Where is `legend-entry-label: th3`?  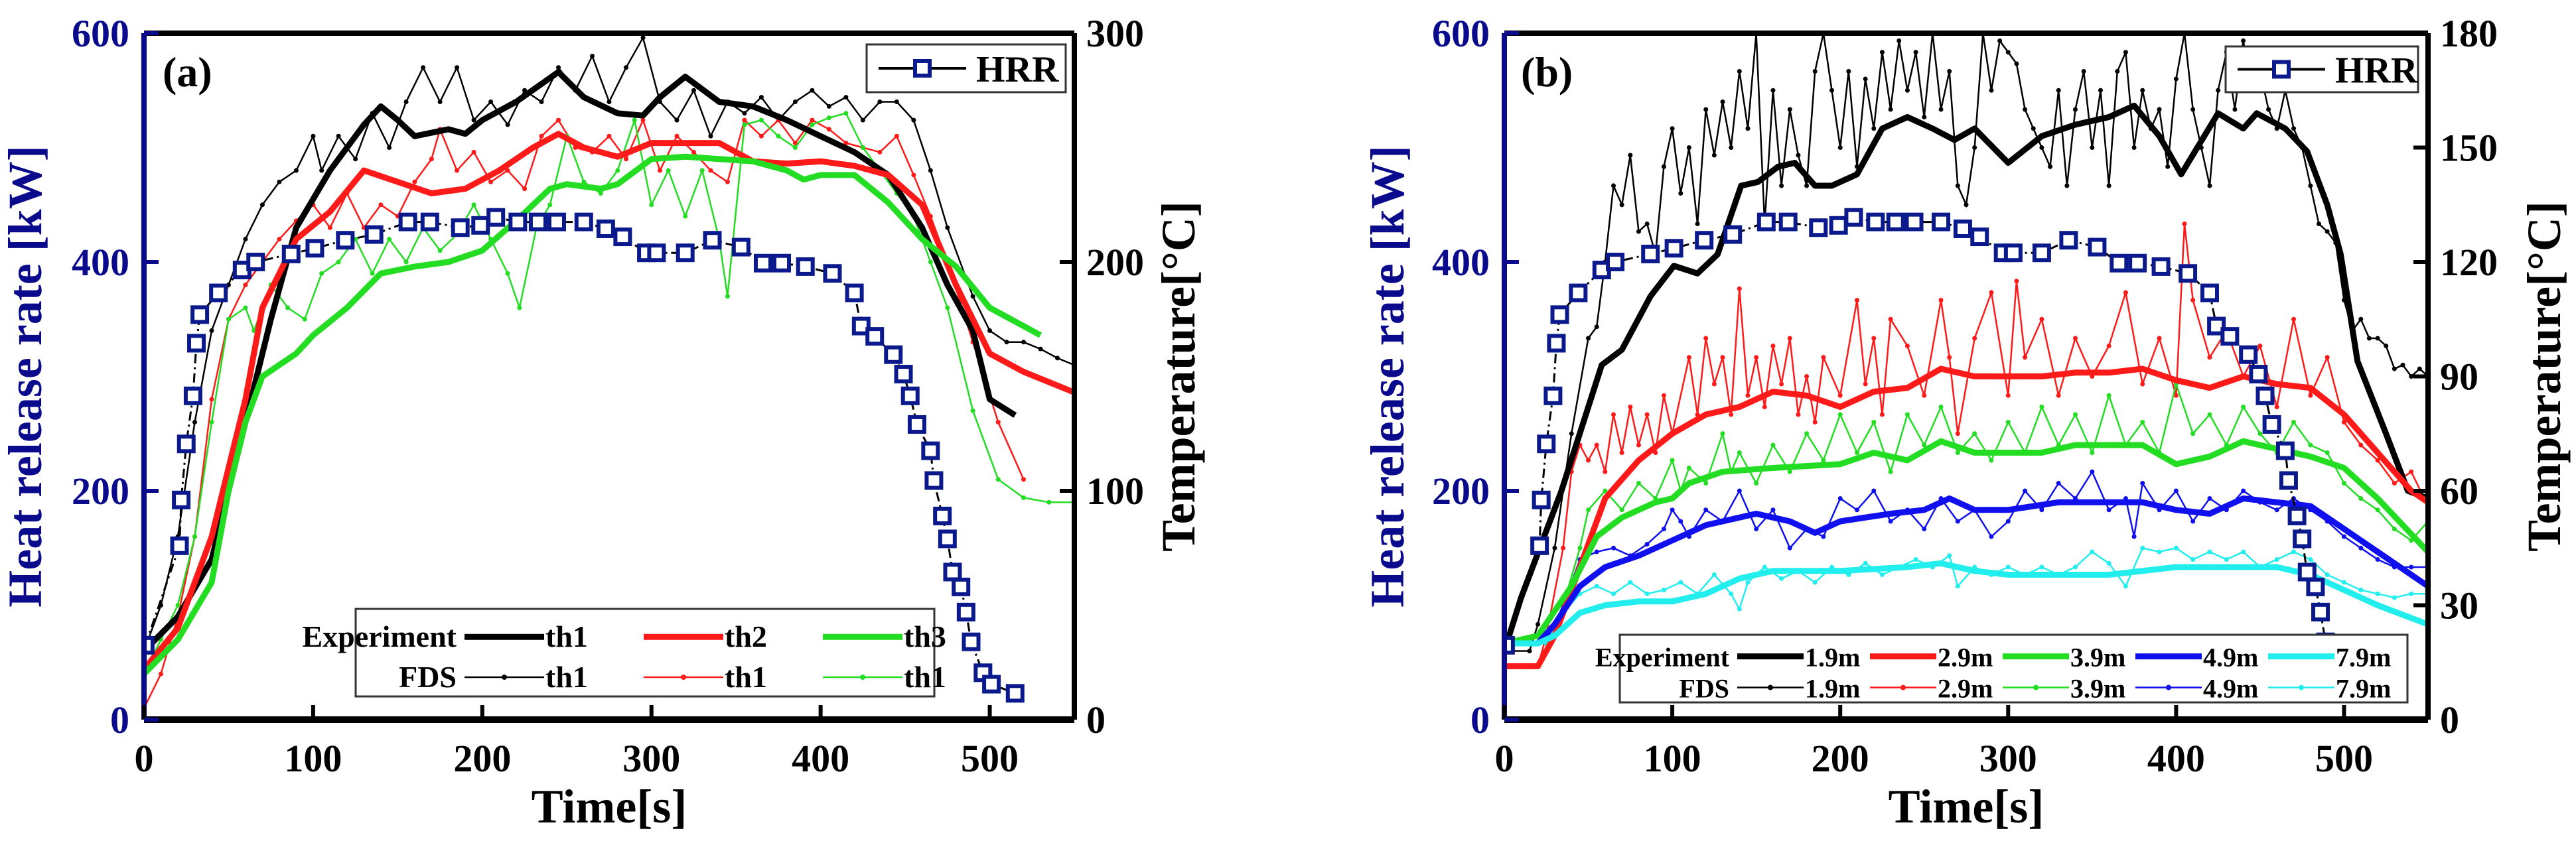 legend-entry-label: th3 is located at coordinates (925, 636).